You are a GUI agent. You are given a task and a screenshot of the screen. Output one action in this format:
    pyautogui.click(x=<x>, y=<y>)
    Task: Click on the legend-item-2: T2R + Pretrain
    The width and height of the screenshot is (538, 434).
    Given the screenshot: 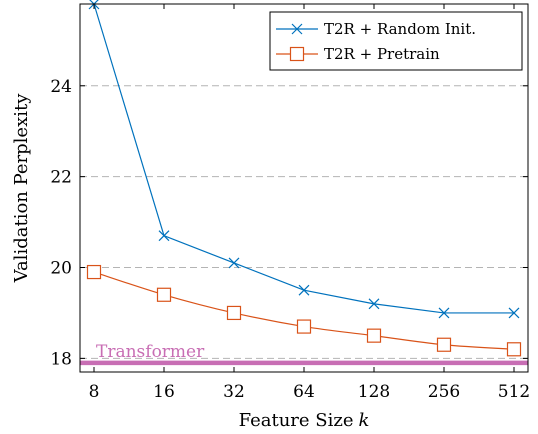 What is the action you would take?
    pyautogui.click(x=358, y=54)
    